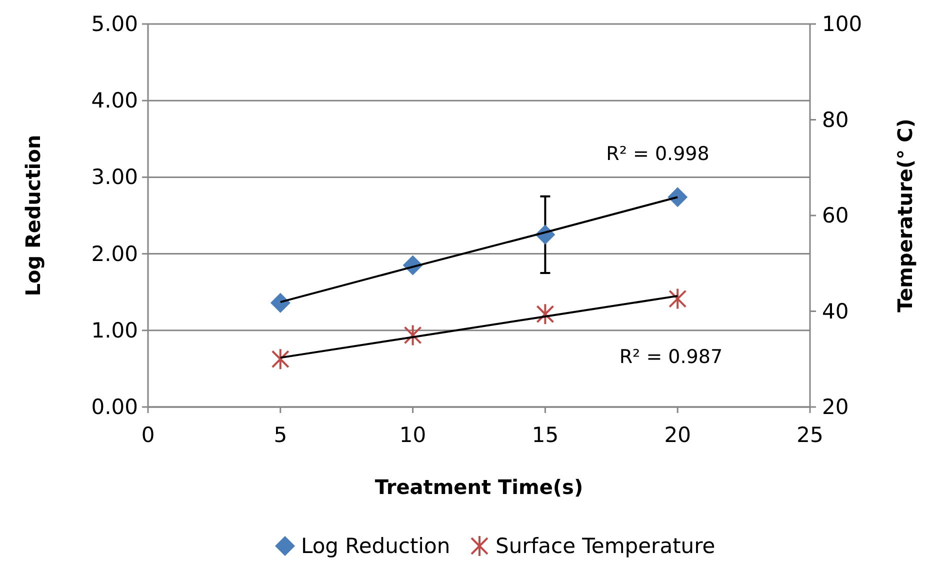 The height and width of the screenshot is (561, 932). What do you see at coordinates (412, 435) in the screenshot?
I see `x-tick-label: 10` at bounding box center [412, 435].